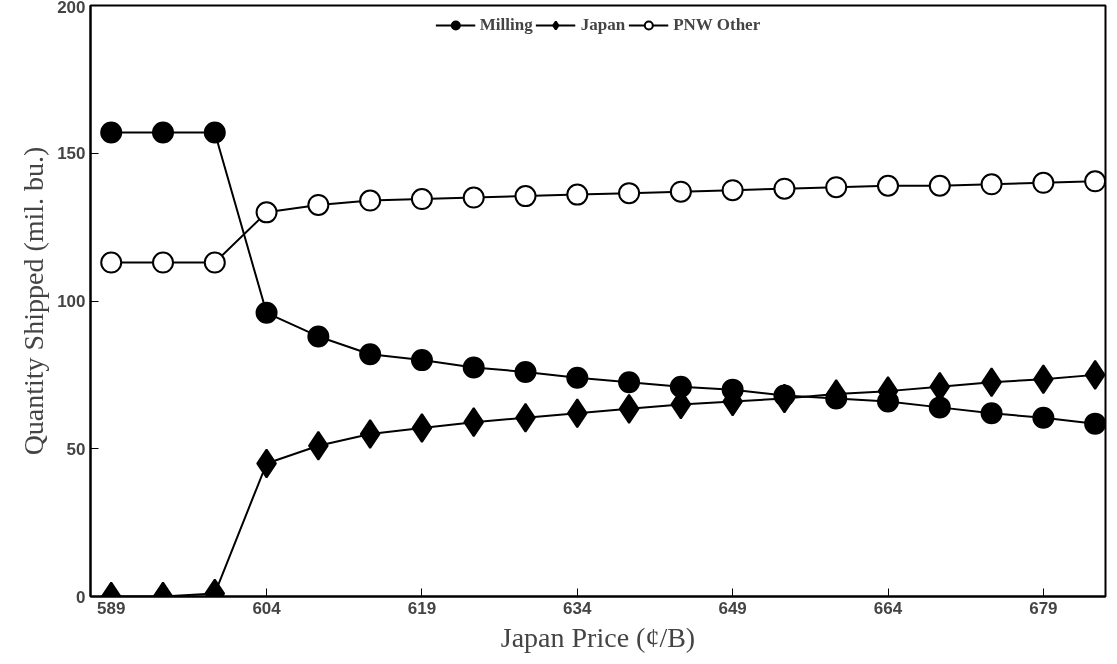 This screenshot has width=1117, height=664. What do you see at coordinates (34, 301) in the screenshot?
I see `y-axis-title: Quantity Shipped (mil. bu.)` at bounding box center [34, 301].